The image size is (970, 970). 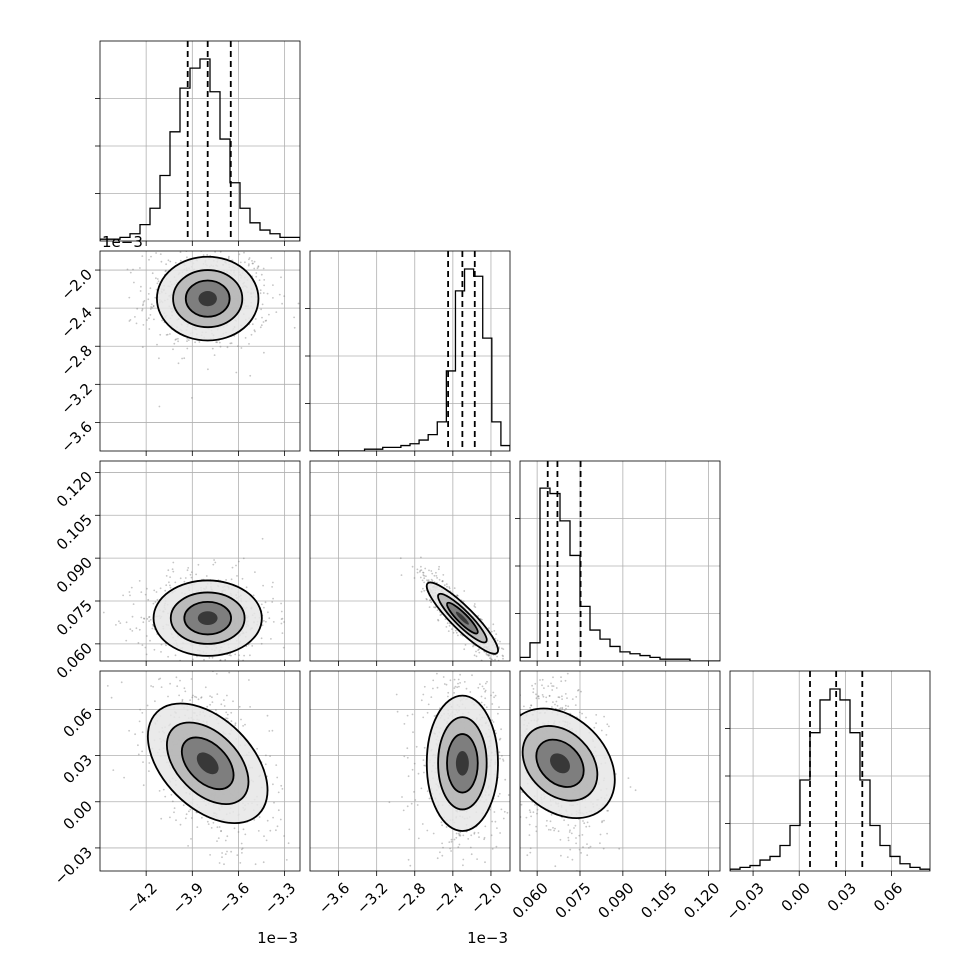 What do you see at coordinates (74, 660) in the screenshot?
I see `y-tick-label: 0.060` at bounding box center [74, 660].